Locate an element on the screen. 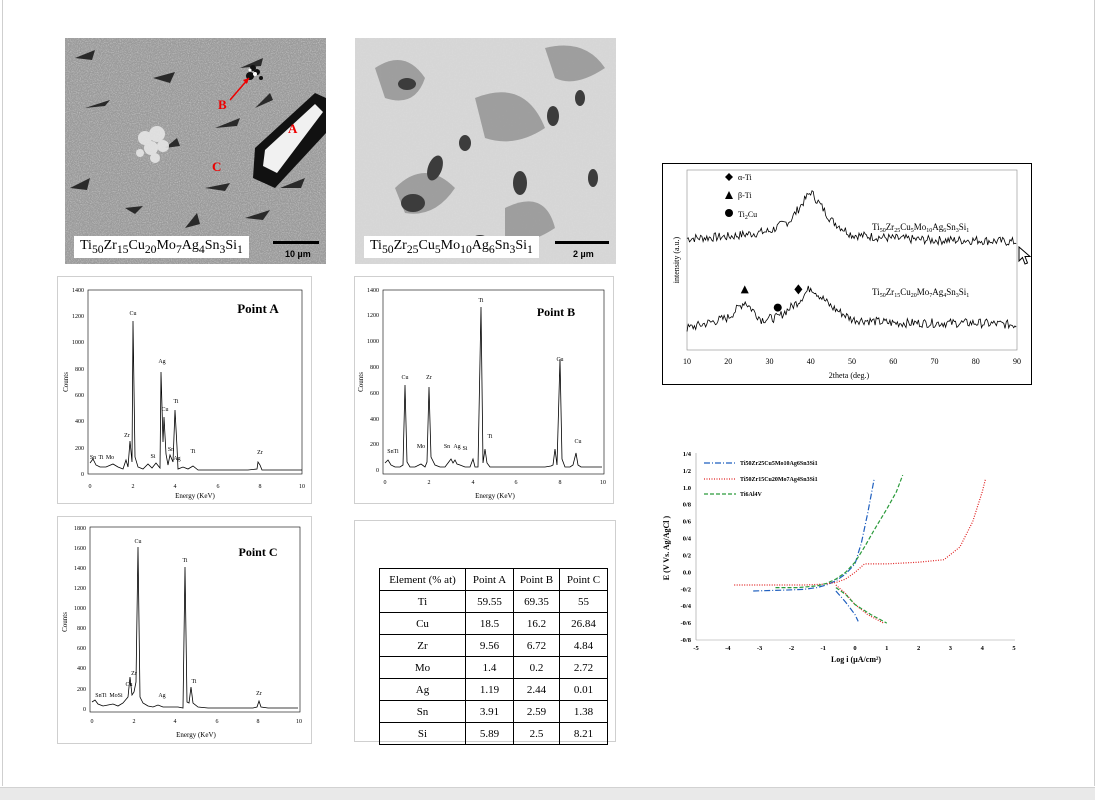 This screenshot has height=800, width=1095. sem-label-2: Ti50Zr25Cu5Mo10Ag6Sn3Si1 is located at coordinates (451, 247).